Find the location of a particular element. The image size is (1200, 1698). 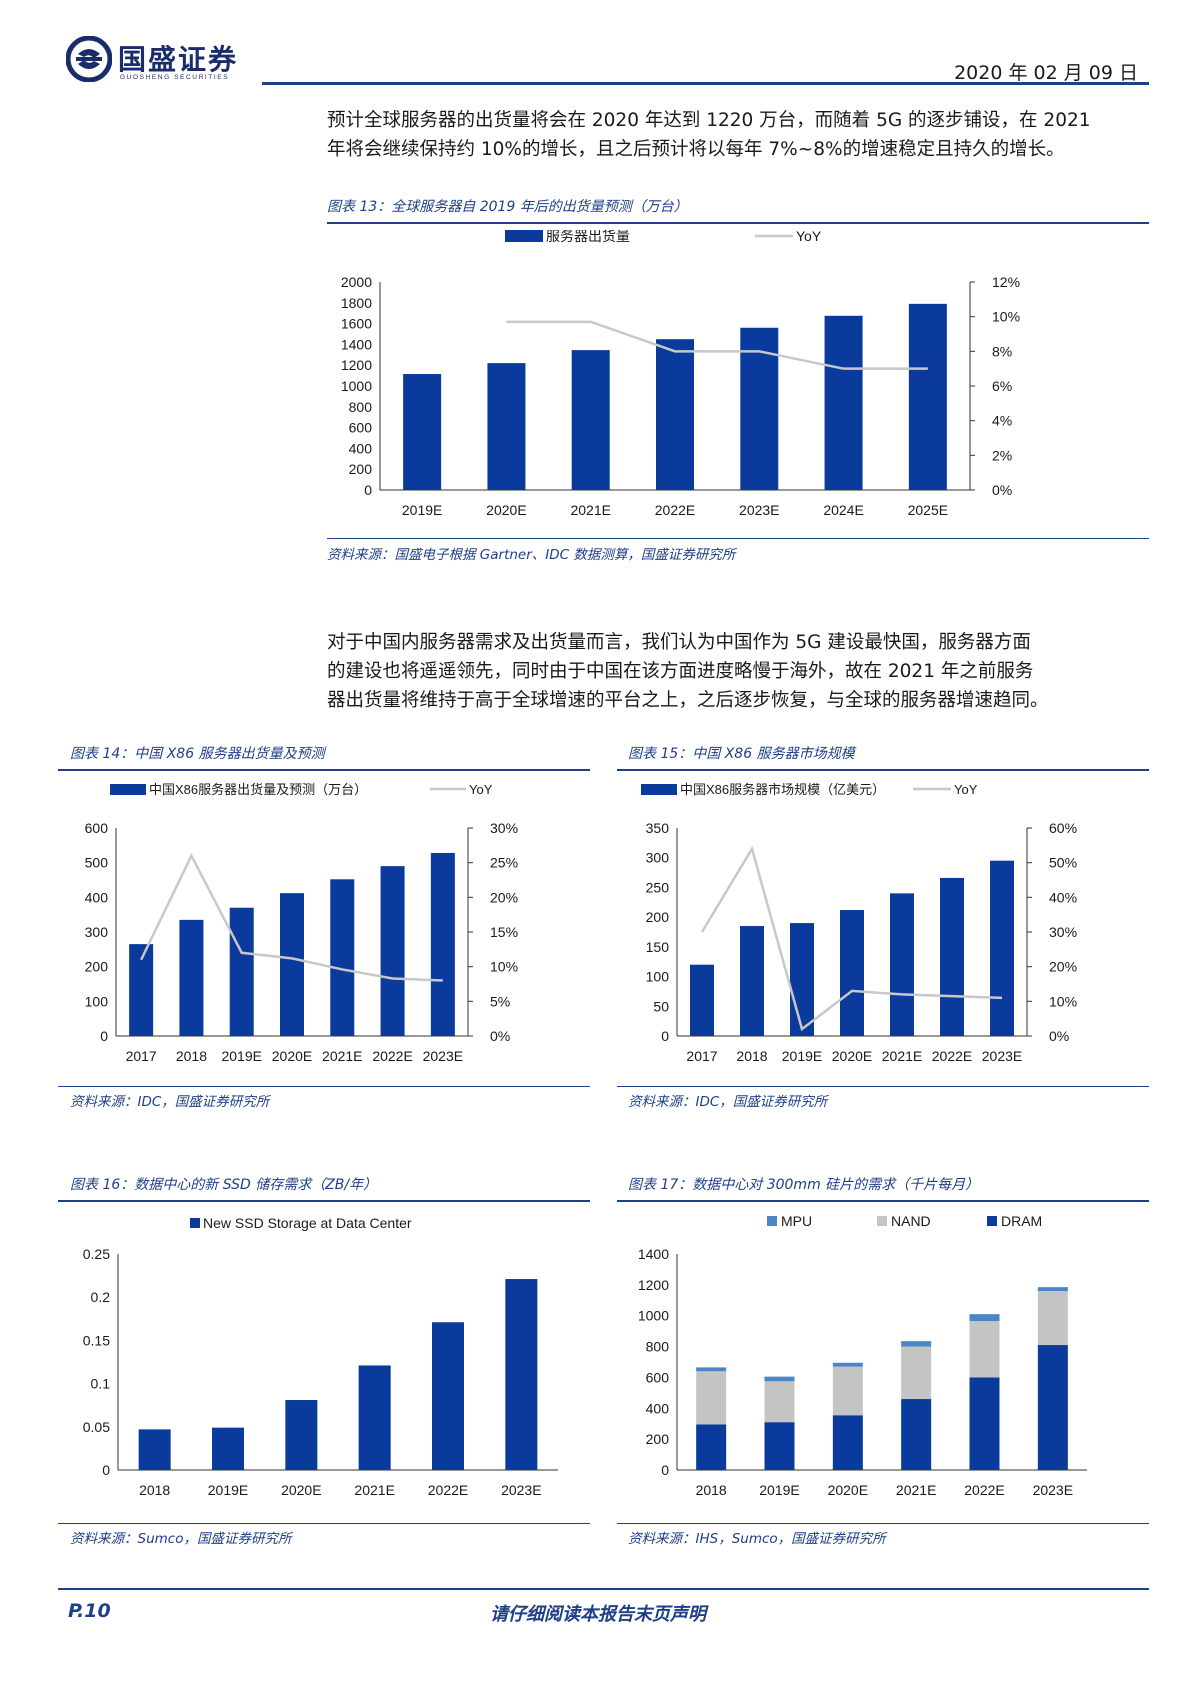

legend-label: YoY is located at coordinates (809, 237).